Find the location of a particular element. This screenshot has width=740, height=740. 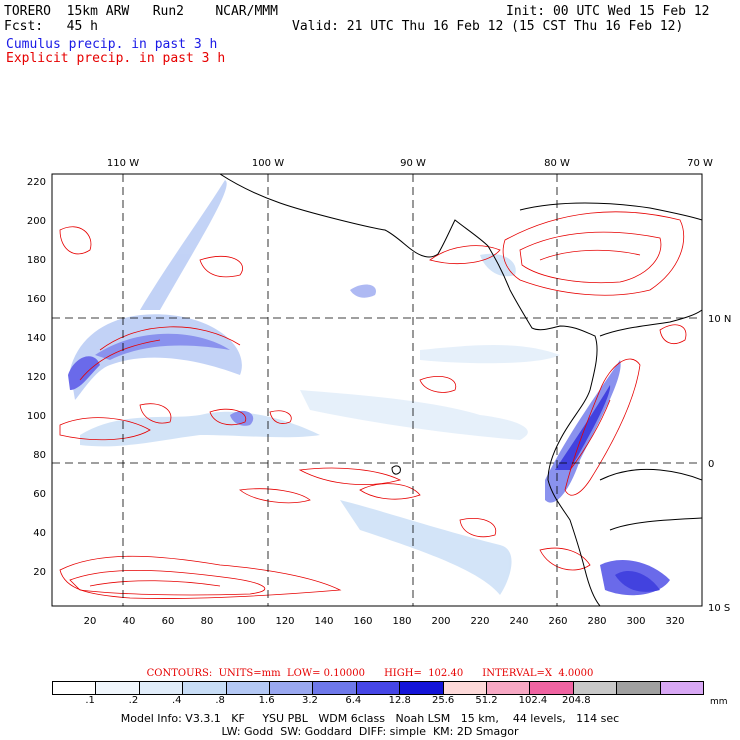

x-tick: 40 is located at coordinates (129, 621).